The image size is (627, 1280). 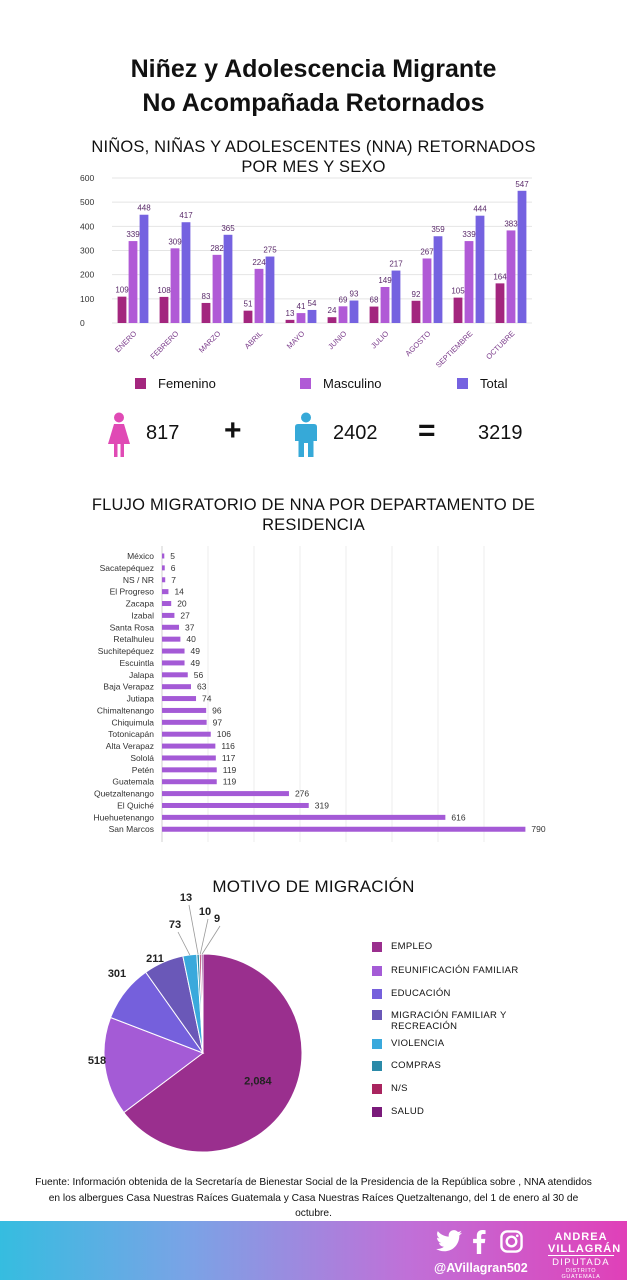 I want to click on data-label: 51, so click(x=248, y=304).